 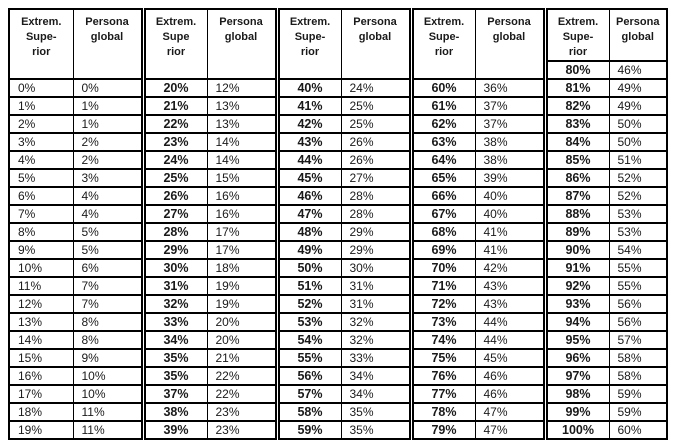 I want to click on persona-value-cell: 16%, so click(x=242, y=214).